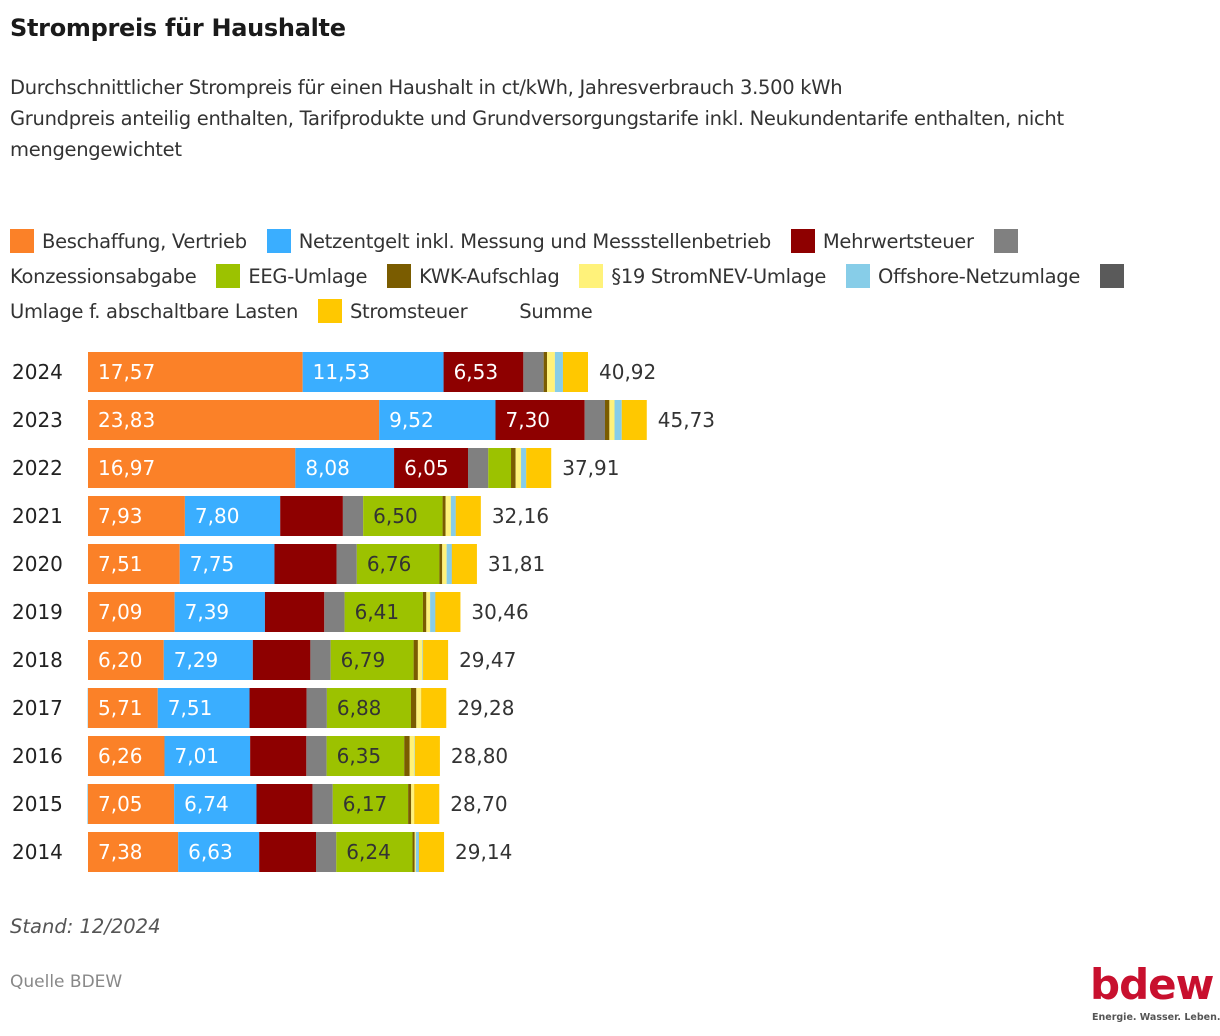  I want to click on year-label: 2024, so click(37, 372).